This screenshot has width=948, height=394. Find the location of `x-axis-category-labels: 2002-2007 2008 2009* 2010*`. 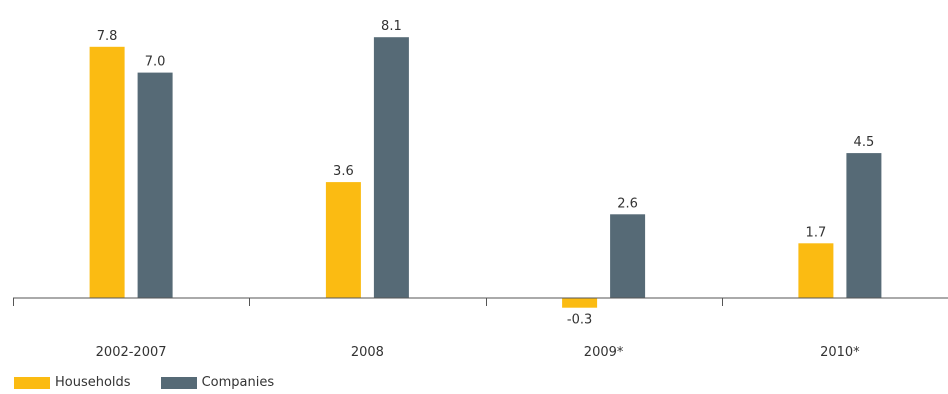

x-axis-category-labels: 2002-2007 2008 2009* 2010* is located at coordinates (478, 352).